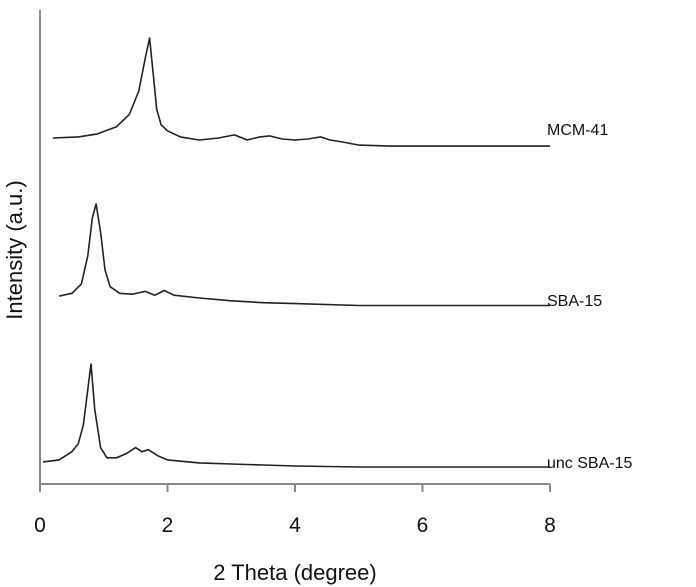 This screenshot has width=696, height=587. What do you see at coordinates (423, 525) in the screenshot?
I see `x-tick-label: 6` at bounding box center [423, 525].